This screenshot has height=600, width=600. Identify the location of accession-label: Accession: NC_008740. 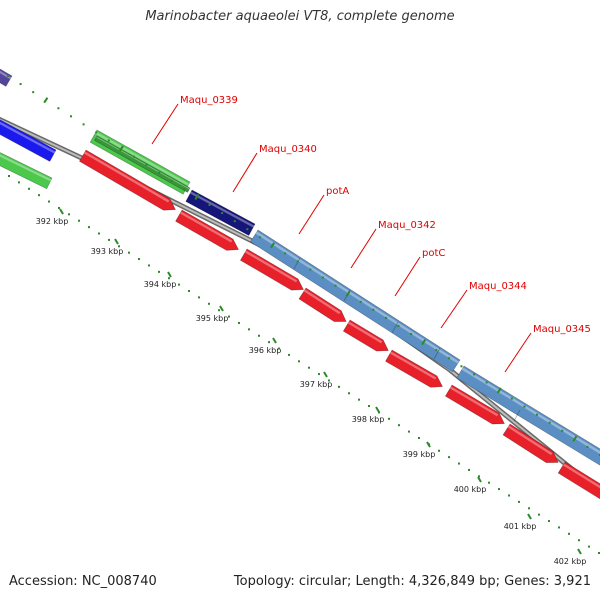
(83, 581).